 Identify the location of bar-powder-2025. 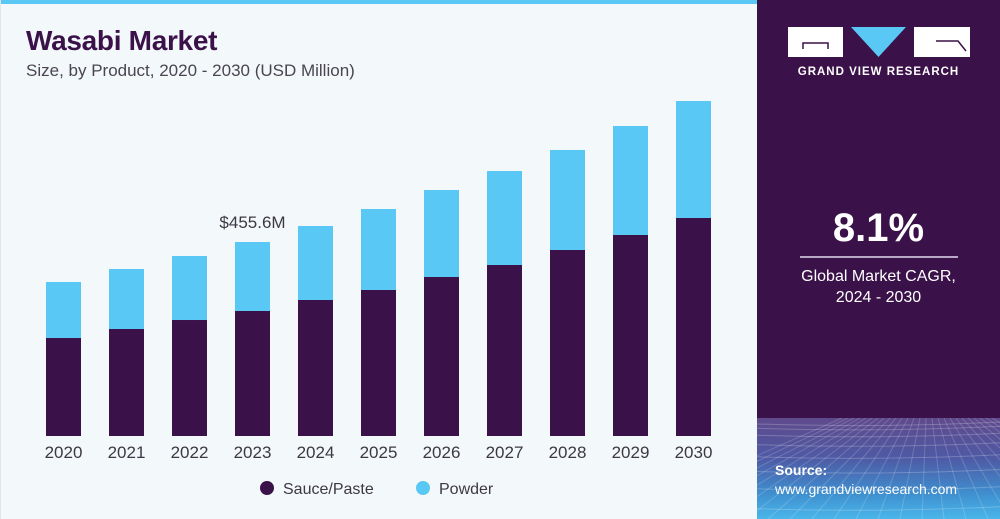
(378, 249).